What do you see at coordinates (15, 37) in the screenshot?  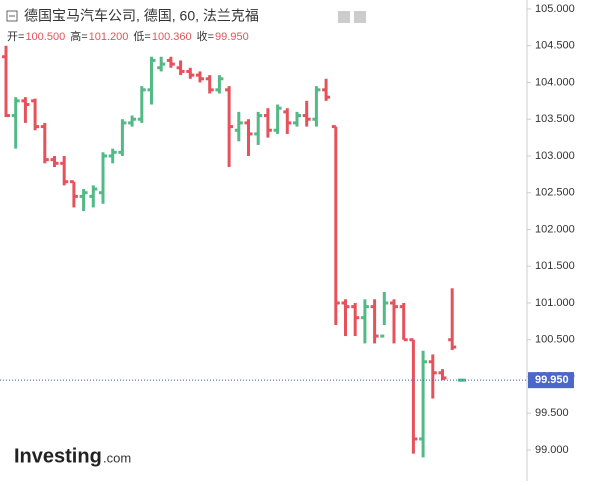 I see `legend-label: 开=` at bounding box center [15, 37].